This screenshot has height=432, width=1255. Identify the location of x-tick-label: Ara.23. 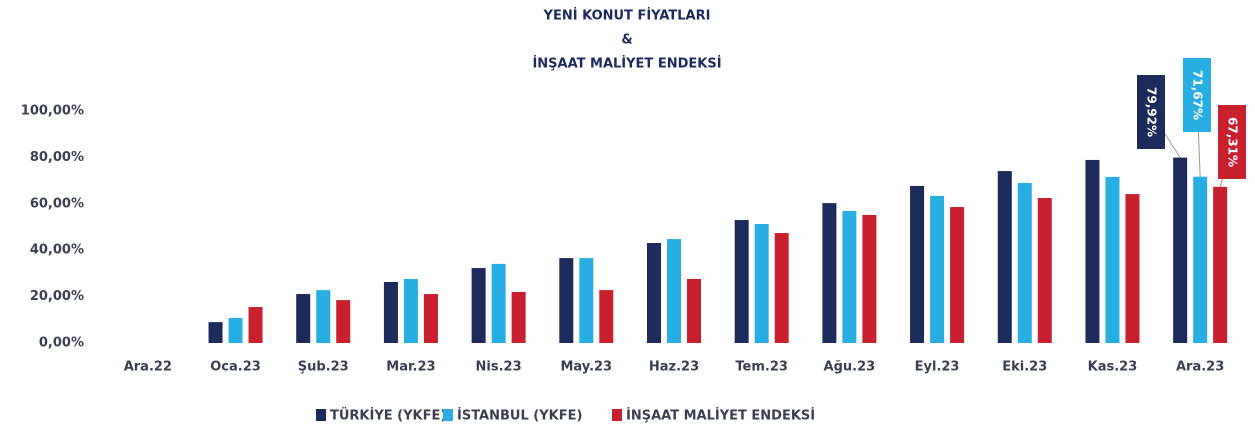
(1200, 367).